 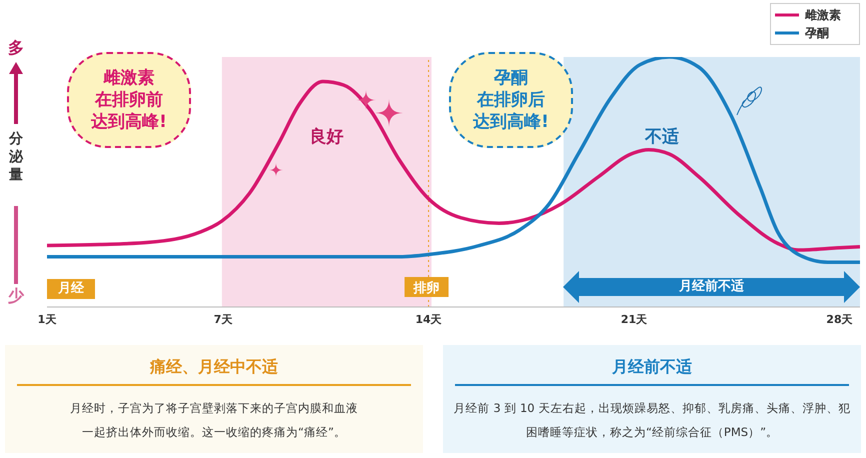 I want to click on speech-bubble: 孕酮在排卵后达到高峰!, so click(x=511, y=100).